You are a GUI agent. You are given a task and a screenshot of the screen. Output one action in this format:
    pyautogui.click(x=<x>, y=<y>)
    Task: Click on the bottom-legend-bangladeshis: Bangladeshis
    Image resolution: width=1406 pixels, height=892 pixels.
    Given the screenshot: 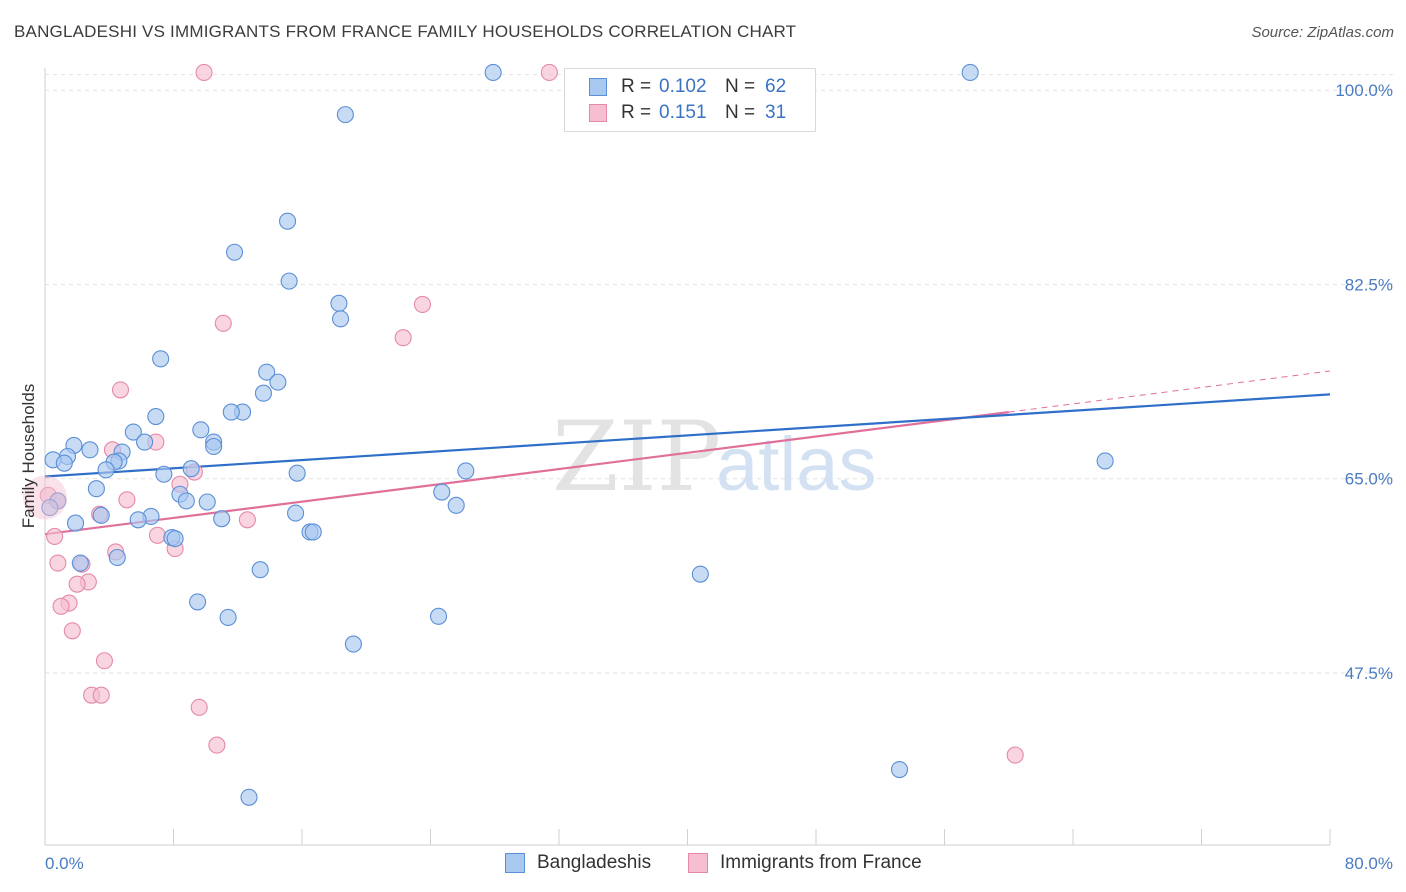 What is the action you would take?
    pyautogui.click(x=578, y=863)
    